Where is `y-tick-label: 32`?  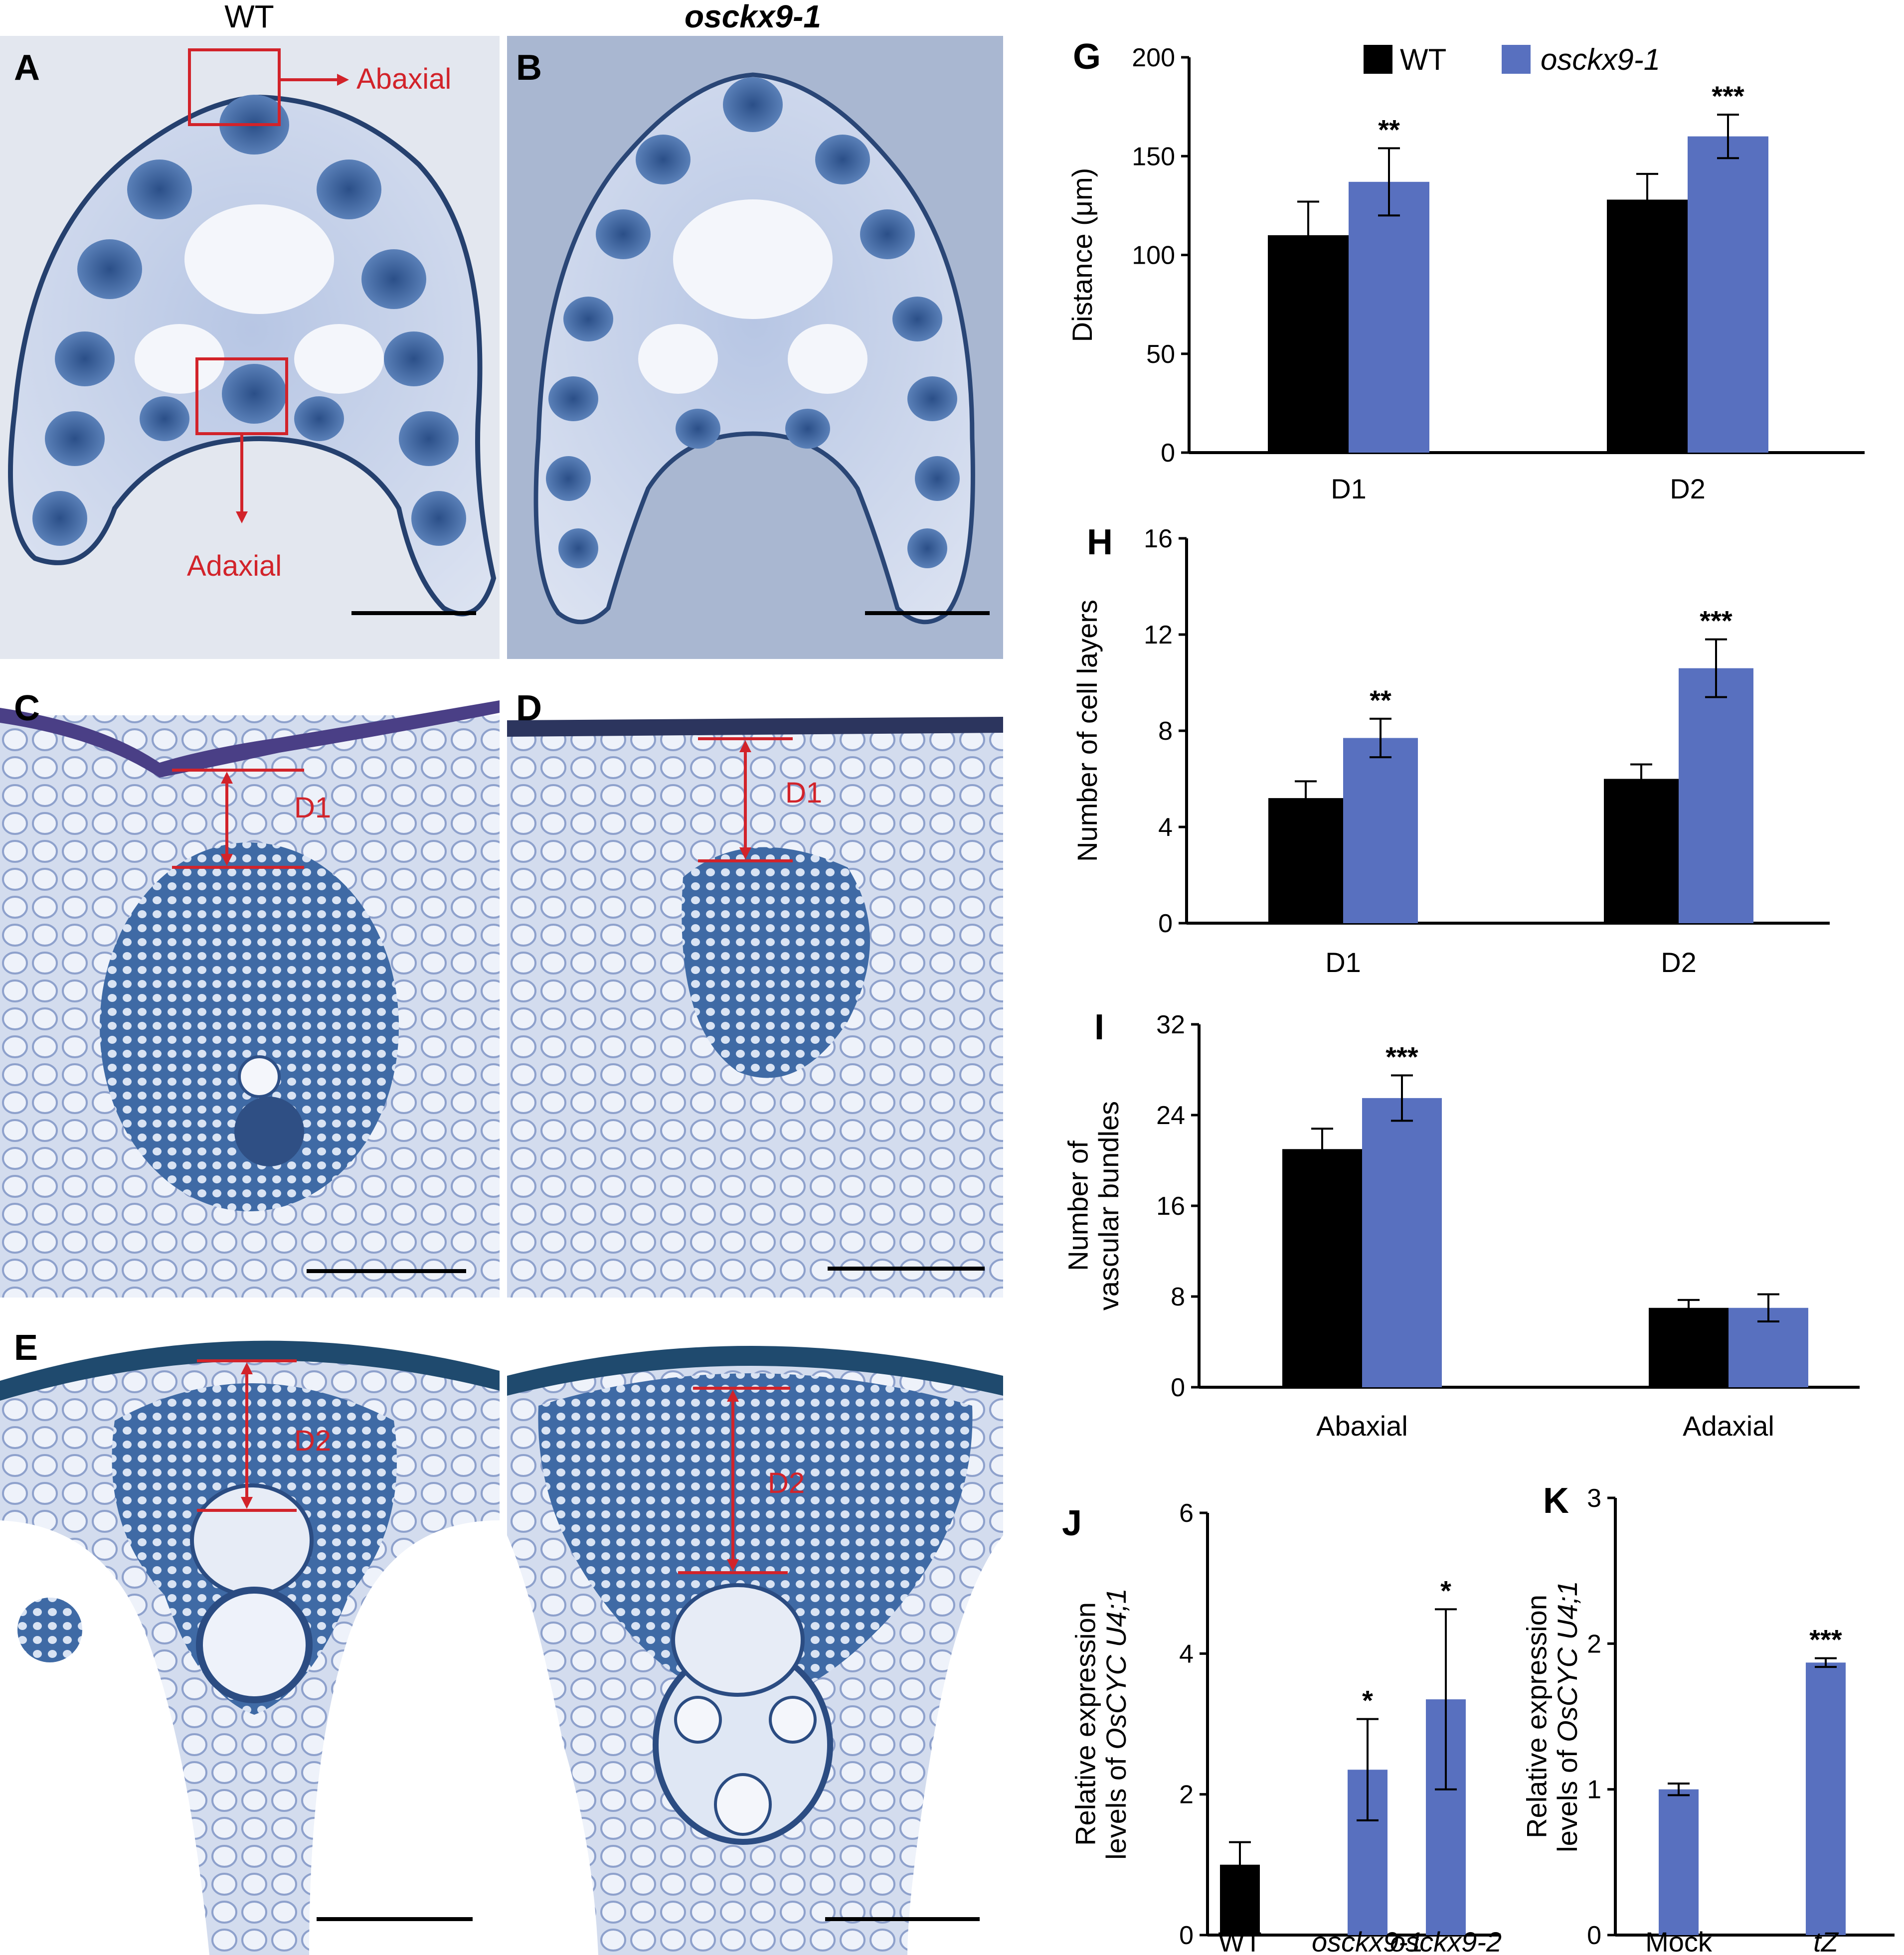 y-tick-label: 32 is located at coordinates (1171, 1024).